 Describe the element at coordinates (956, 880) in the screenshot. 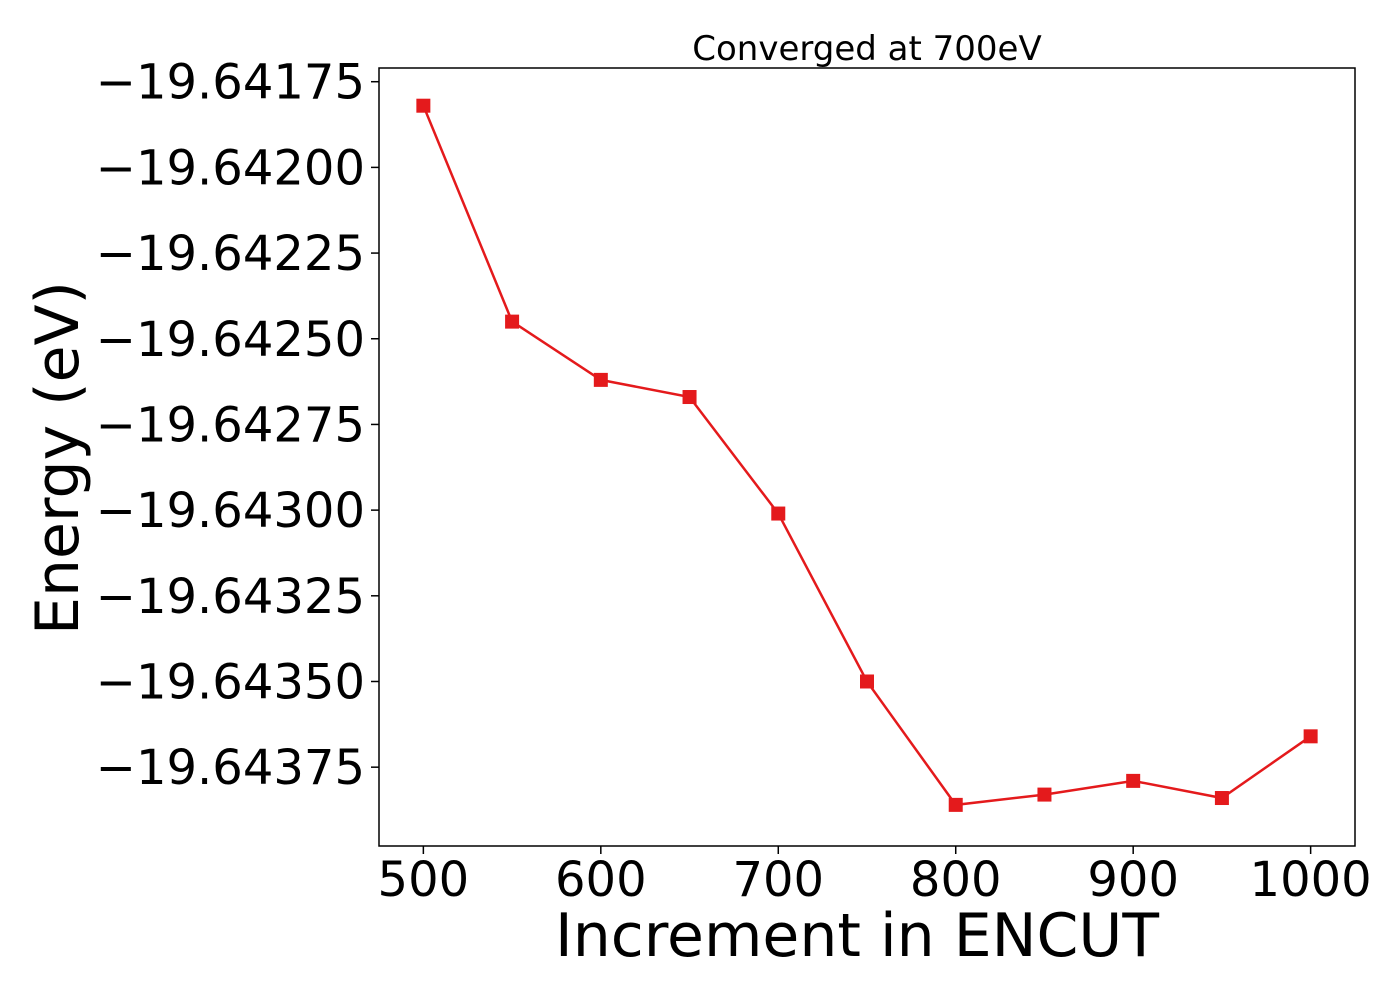

I see `x-tick-label: 800` at that location.